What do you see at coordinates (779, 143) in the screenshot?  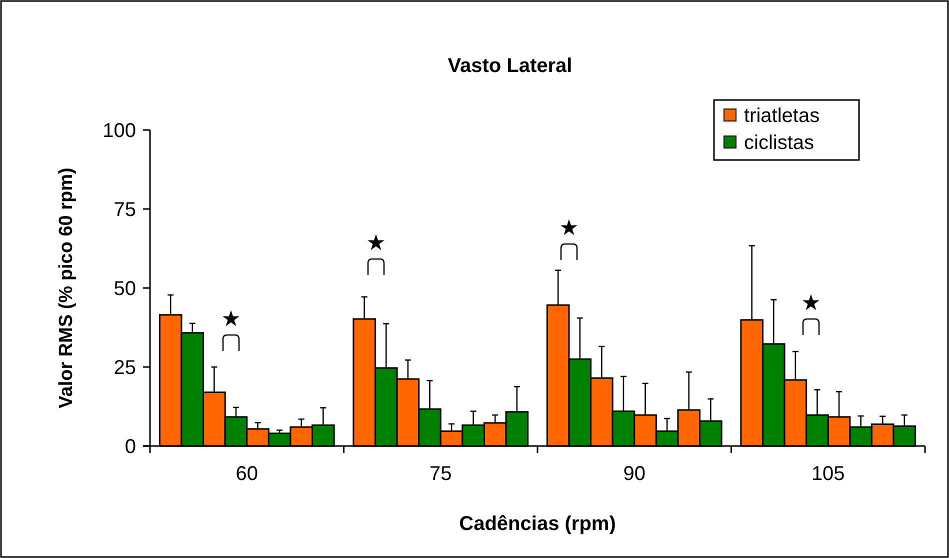 I see `legend-label: ciclistas` at bounding box center [779, 143].